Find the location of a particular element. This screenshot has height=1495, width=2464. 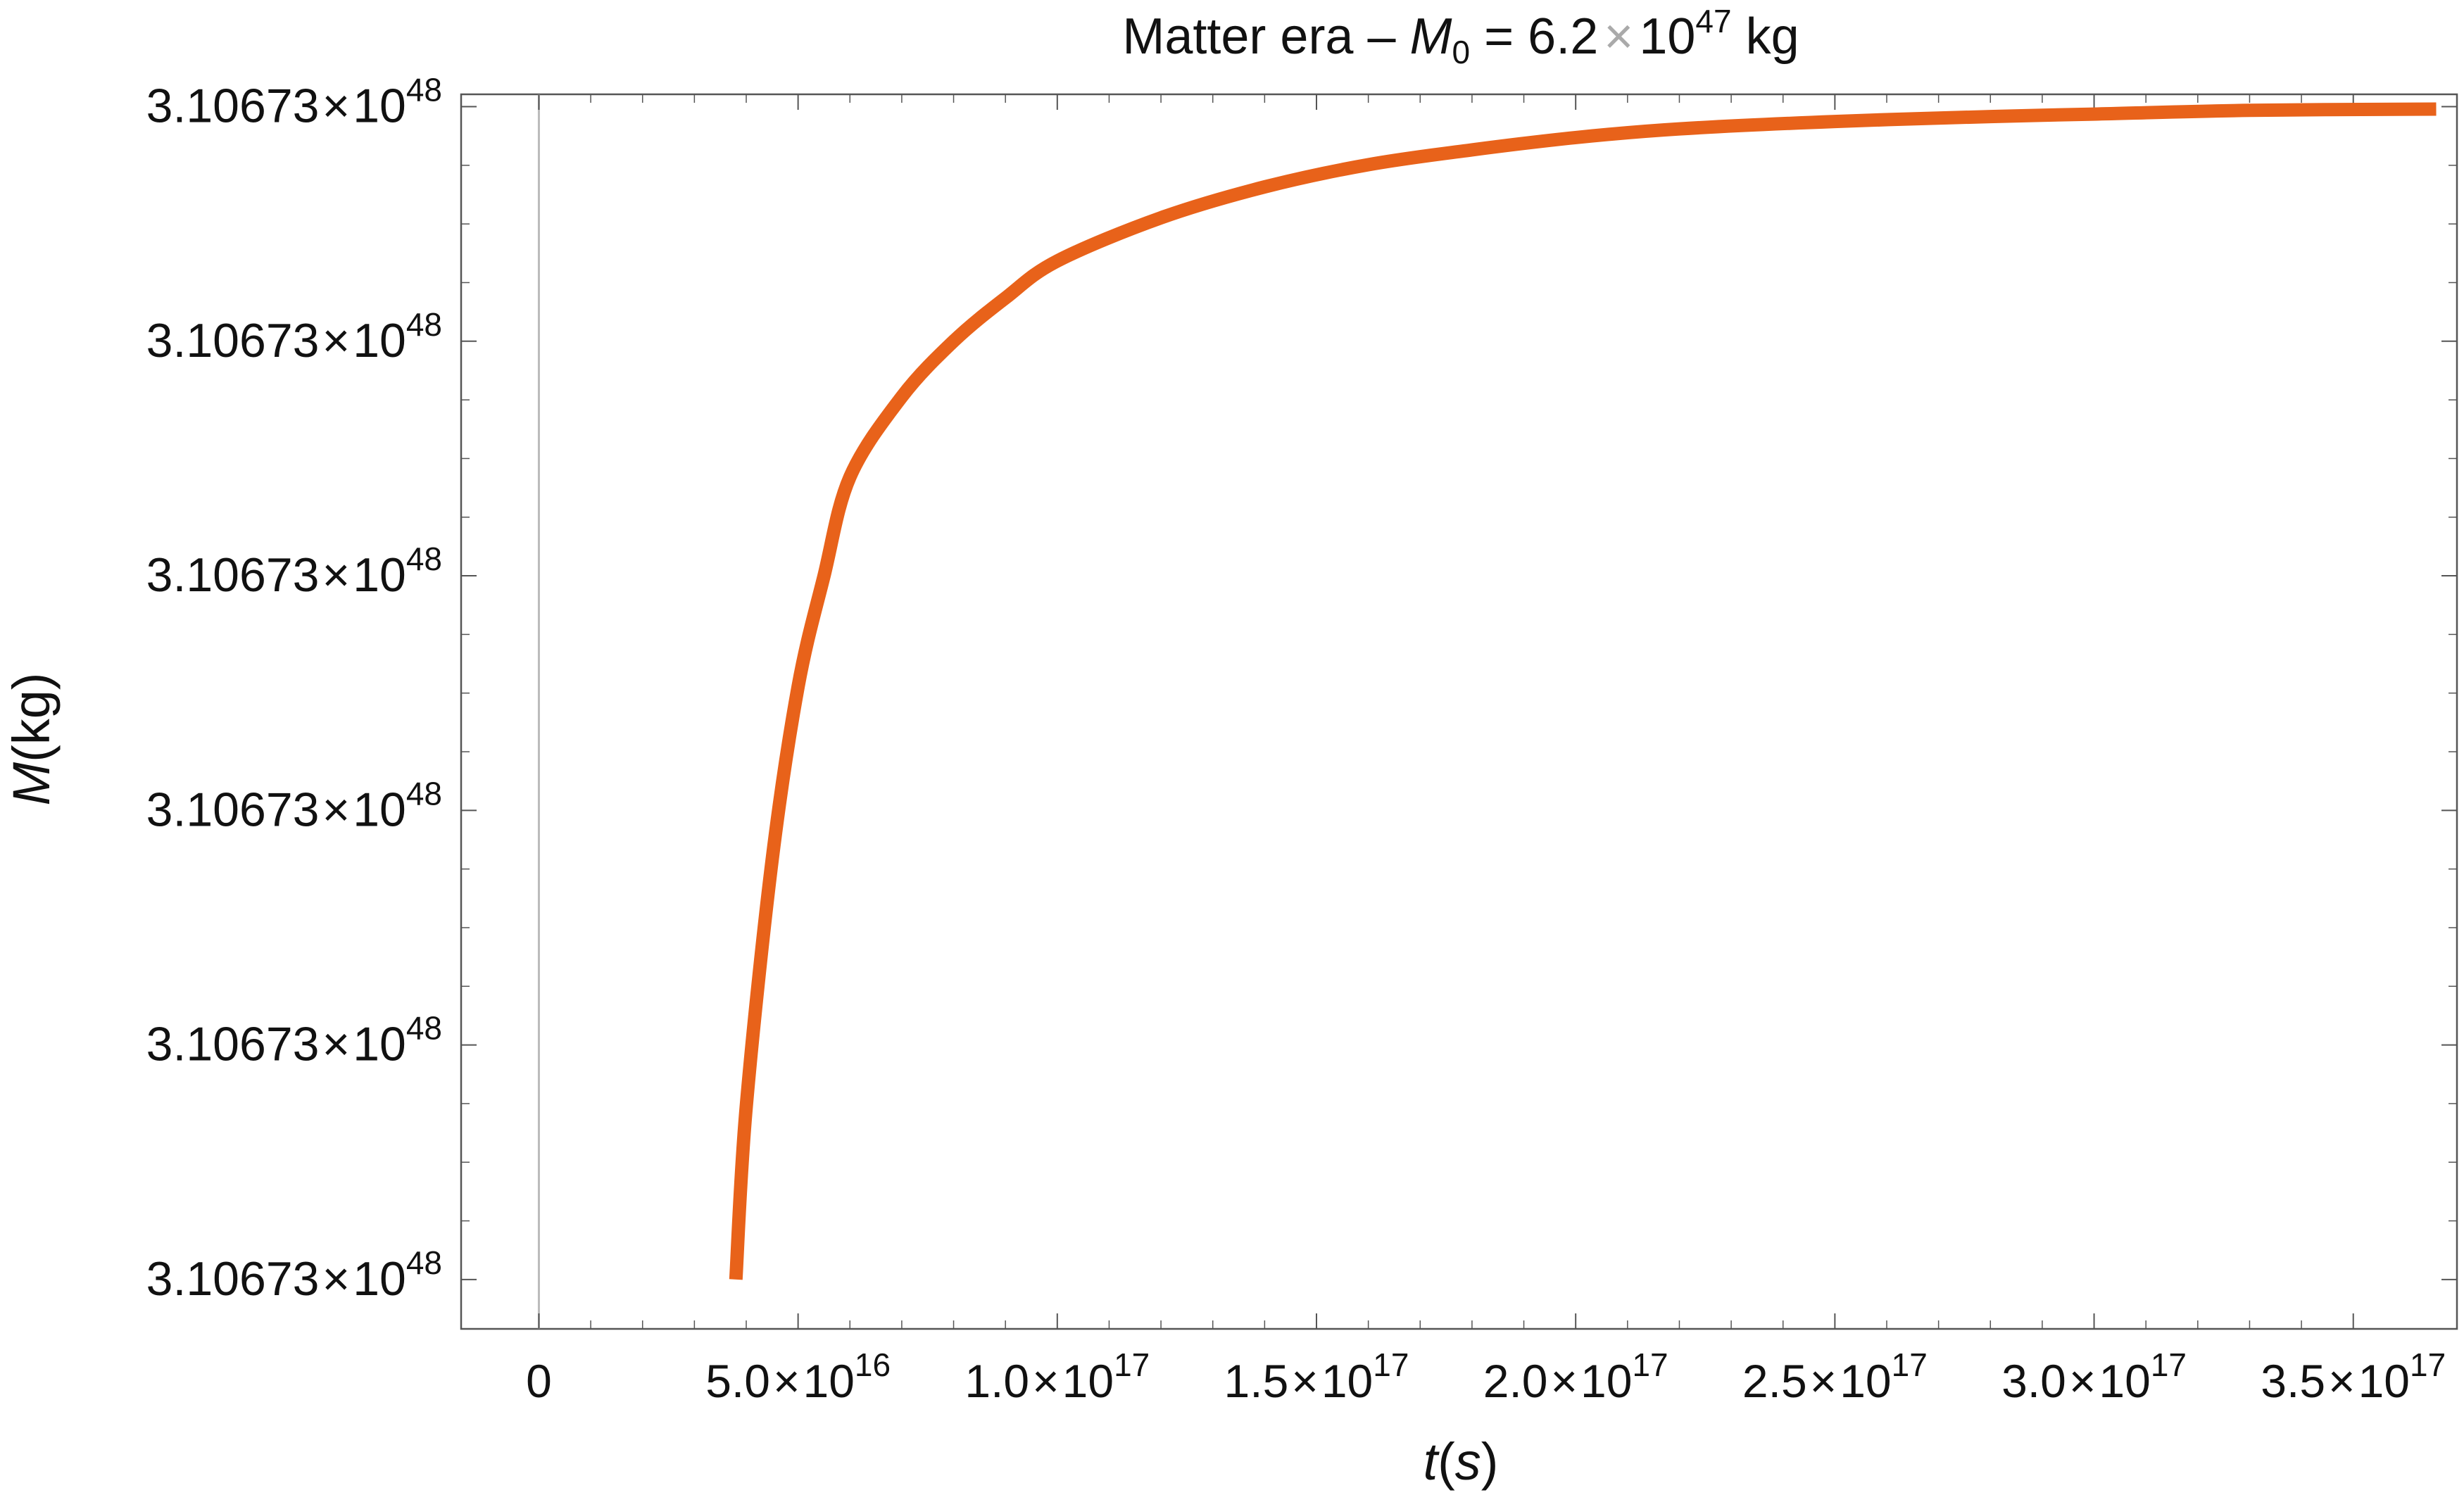

y-axis-label: M(kg) is located at coordinates (31, 738).